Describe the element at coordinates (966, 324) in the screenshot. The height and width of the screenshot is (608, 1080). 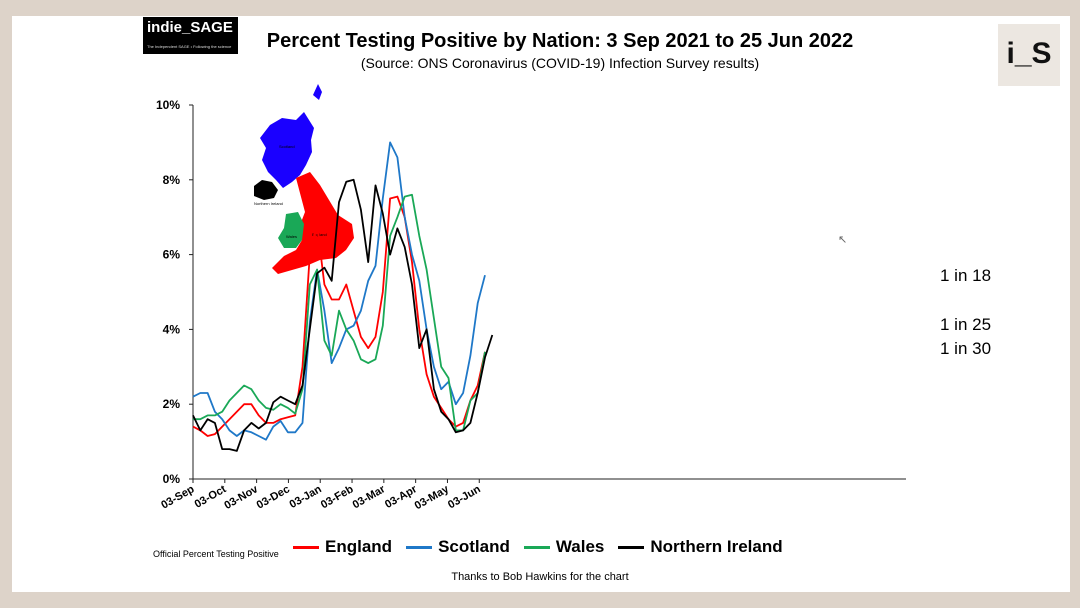
I see `annotation-northern-ireland: 1 in 25` at that location.